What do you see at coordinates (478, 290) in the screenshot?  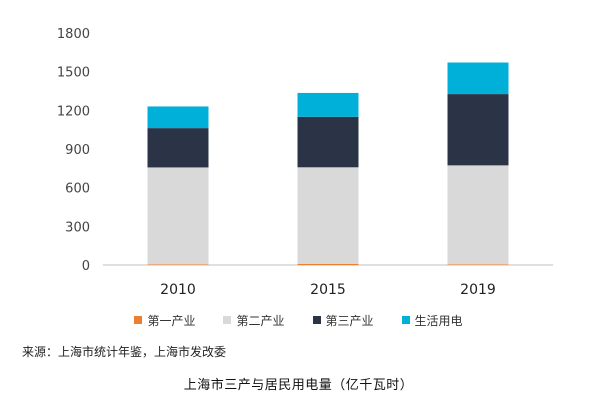 I see `x-tick-label-2019: 2019` at bounding box center [478, 290].